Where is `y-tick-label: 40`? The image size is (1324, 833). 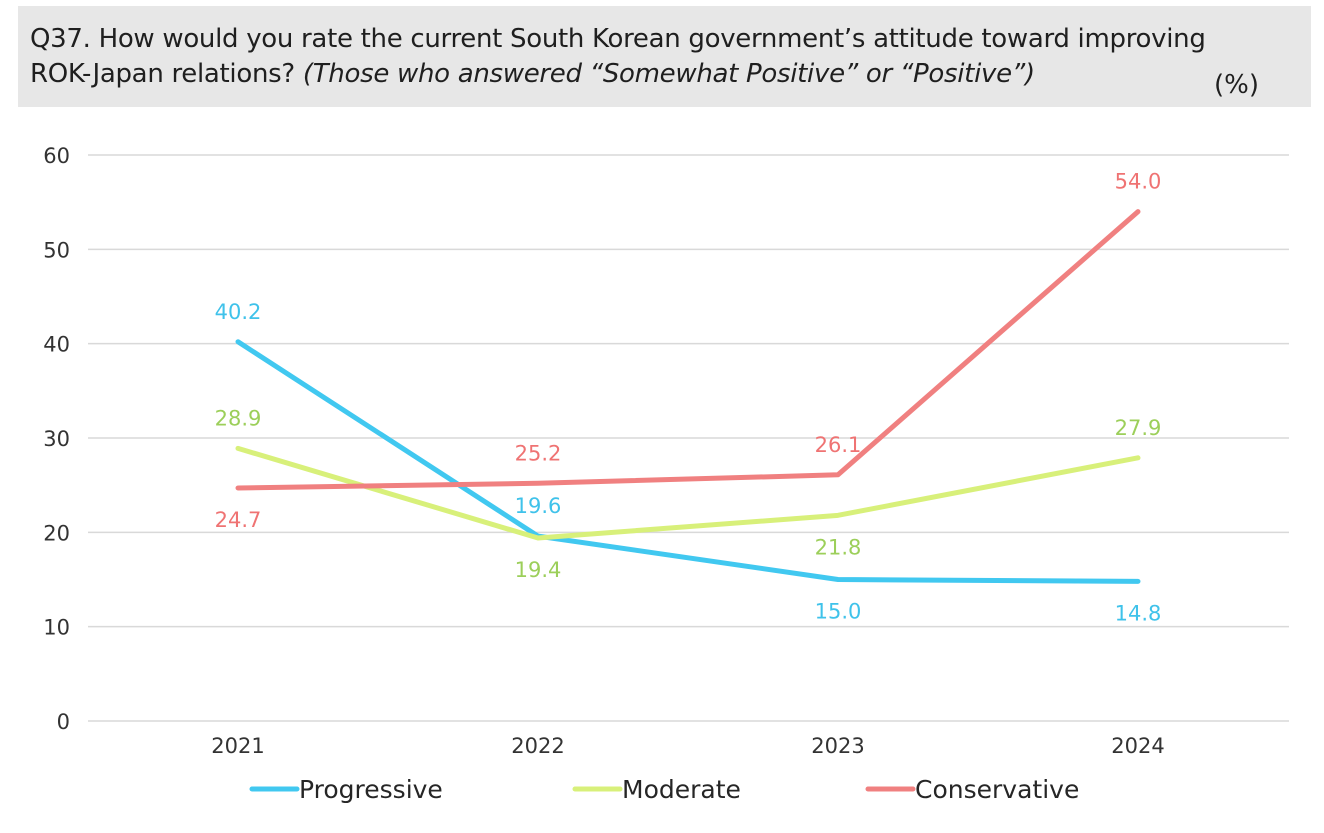 y-tick-label: 40 is located at coordinates (56, 345).